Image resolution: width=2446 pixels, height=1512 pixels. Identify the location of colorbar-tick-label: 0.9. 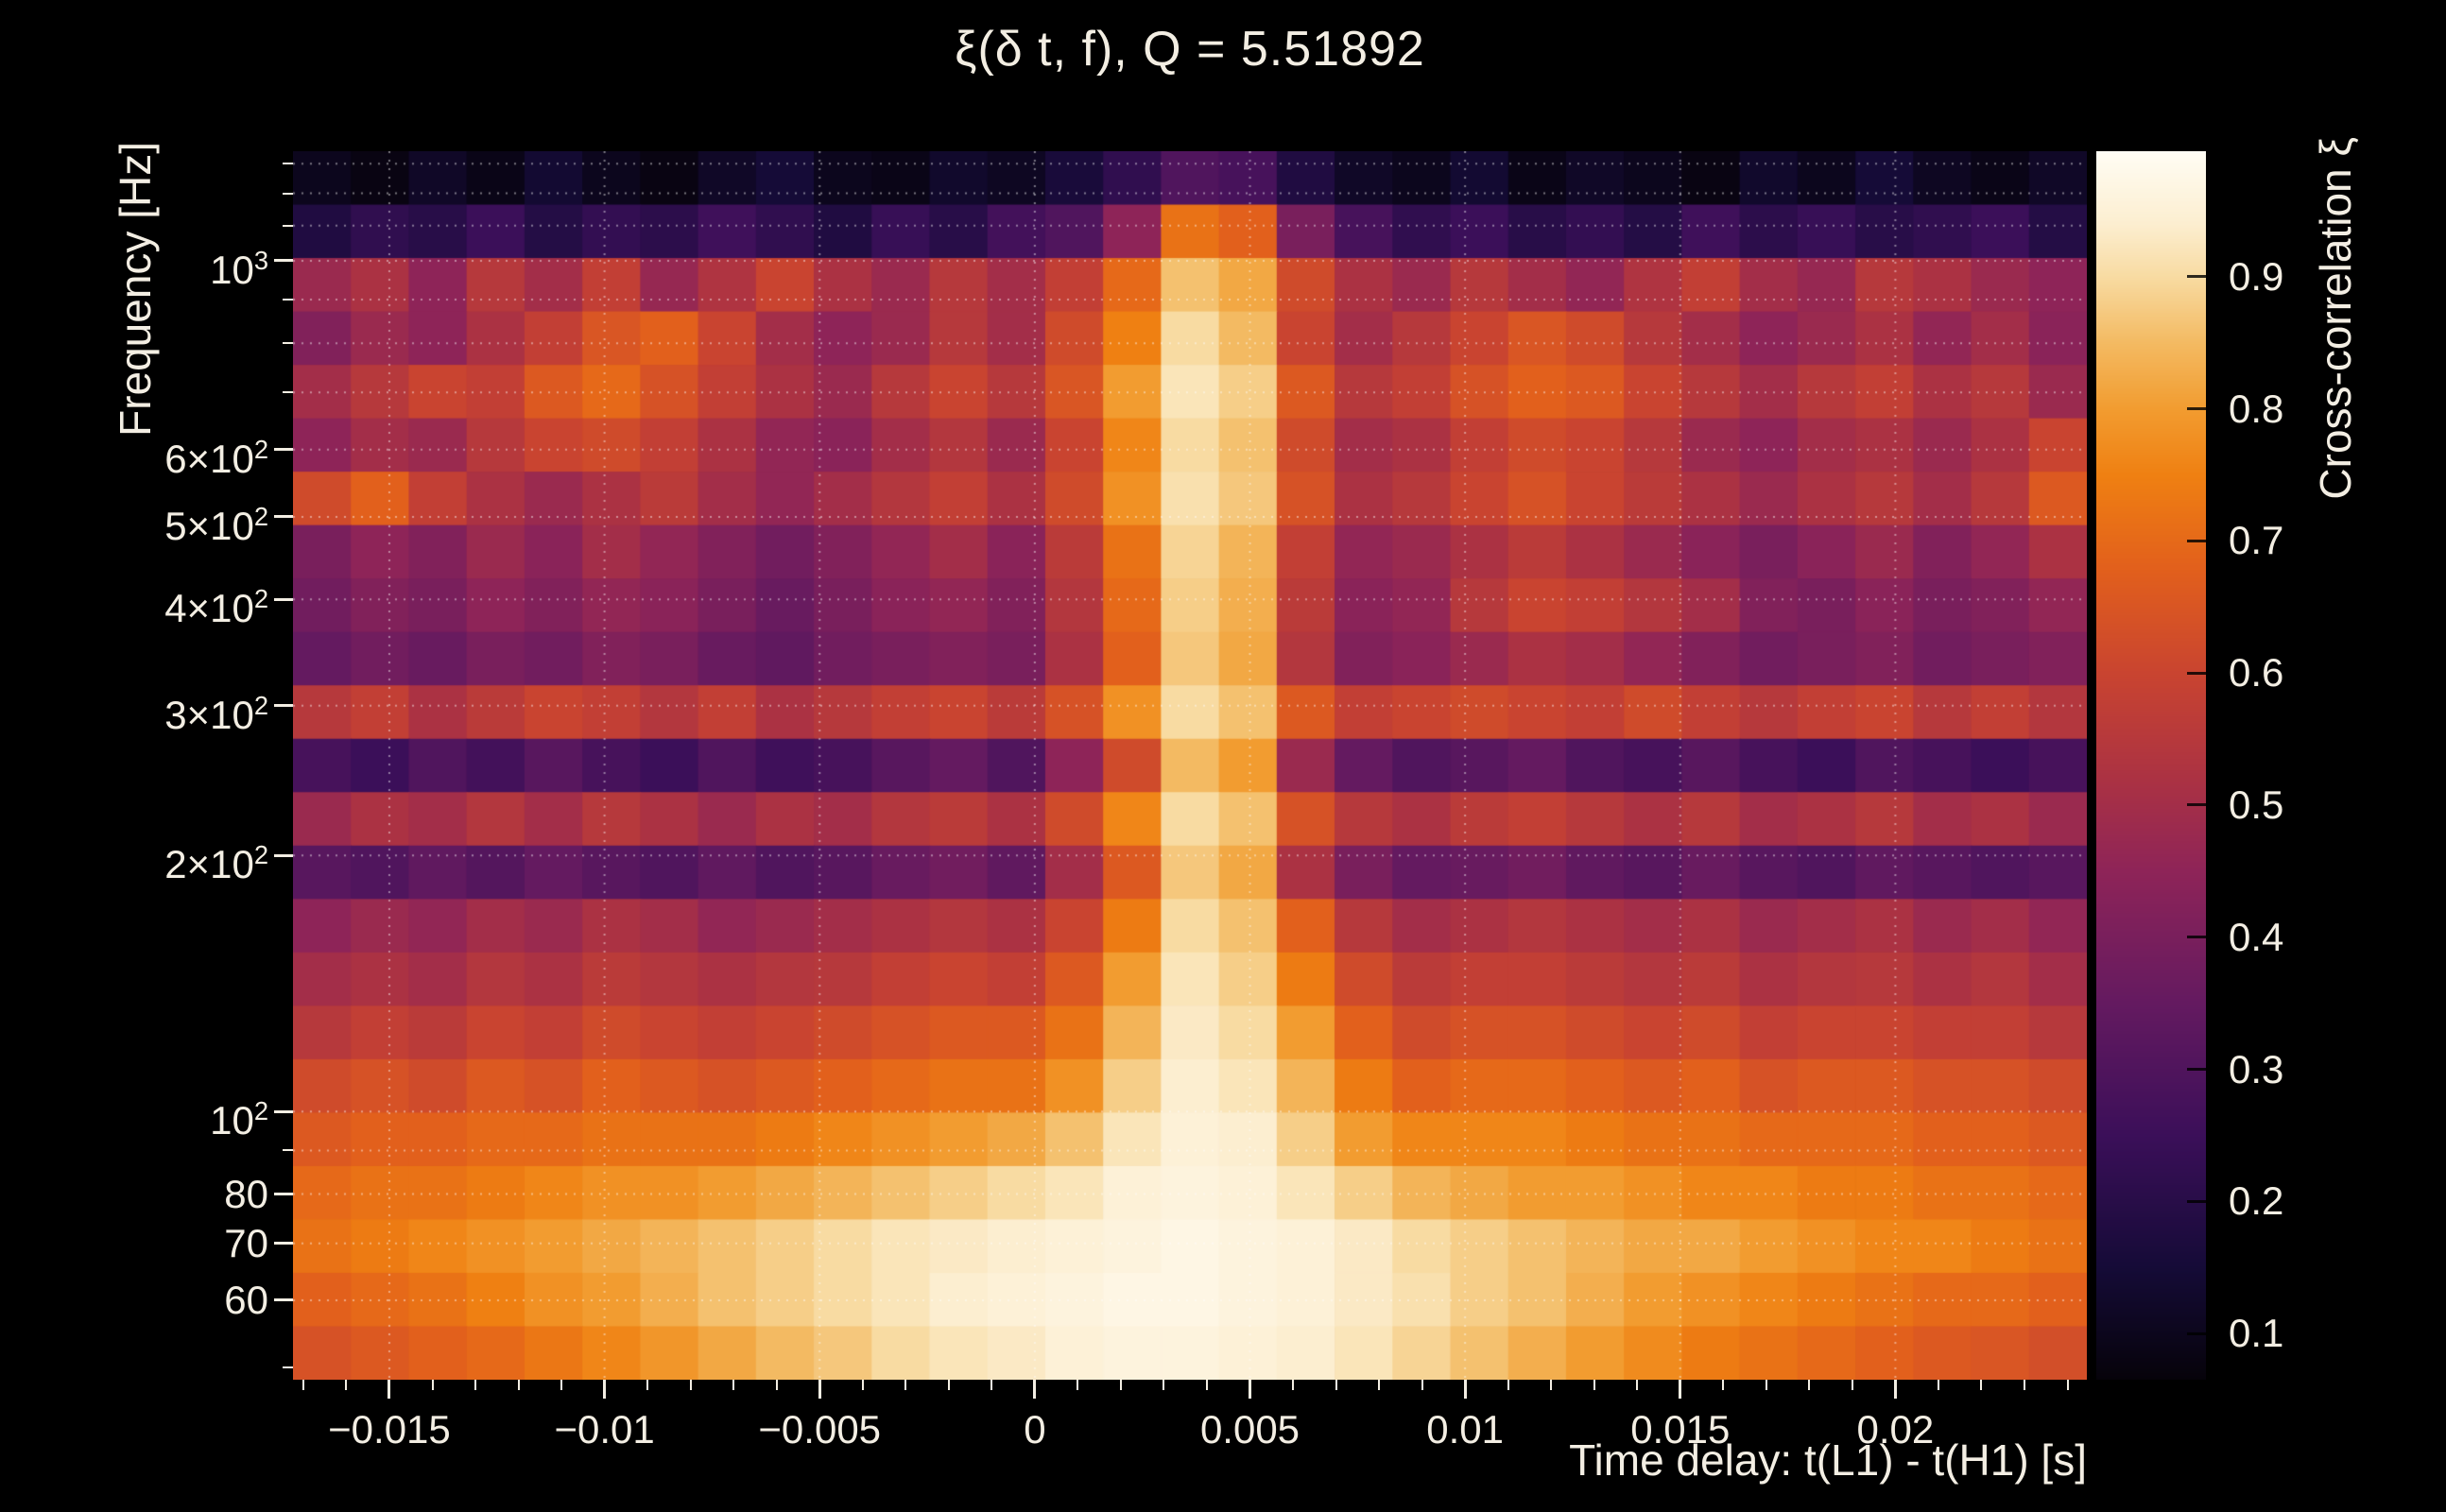
(2256, 276).